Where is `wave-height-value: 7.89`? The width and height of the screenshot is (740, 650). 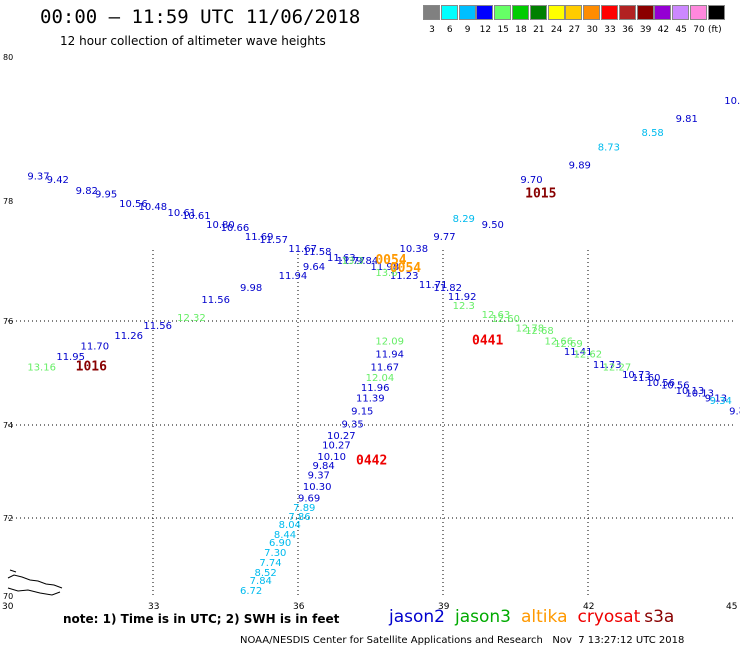
wave-height-value: 7.89 is located at coordinates (304, 508).